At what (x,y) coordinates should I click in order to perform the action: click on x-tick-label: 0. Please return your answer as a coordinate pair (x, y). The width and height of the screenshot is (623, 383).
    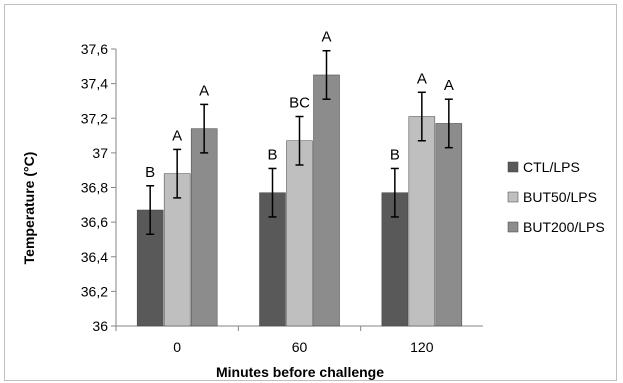
    Looking at the image, I should click on (177, 347).